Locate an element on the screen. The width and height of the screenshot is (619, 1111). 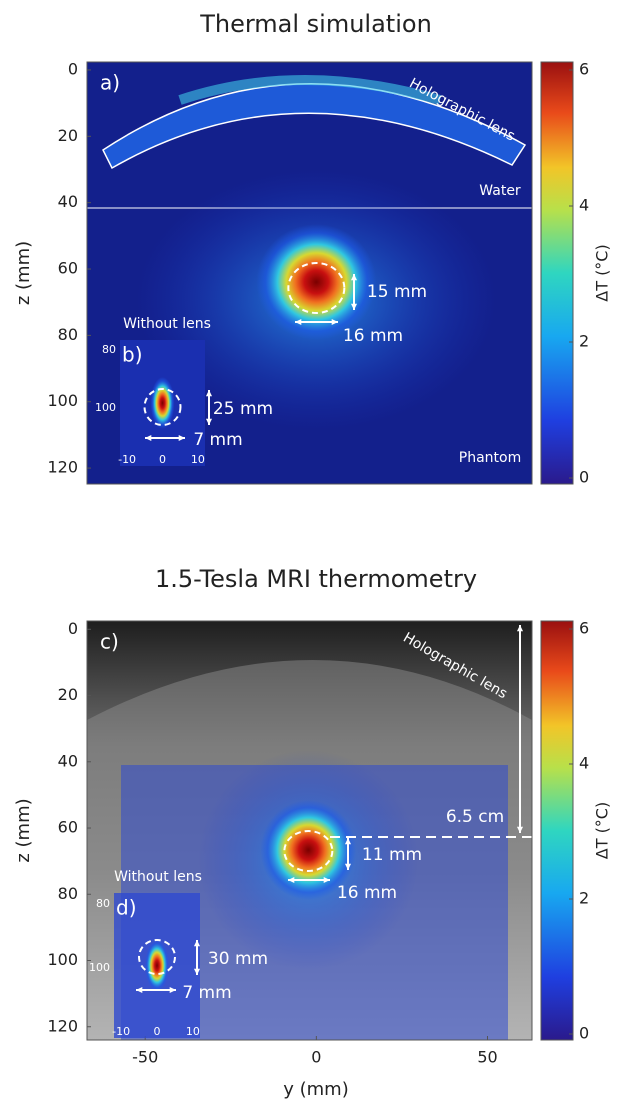
chart-title: Thermal simulation is located at coordinates (315, 24).